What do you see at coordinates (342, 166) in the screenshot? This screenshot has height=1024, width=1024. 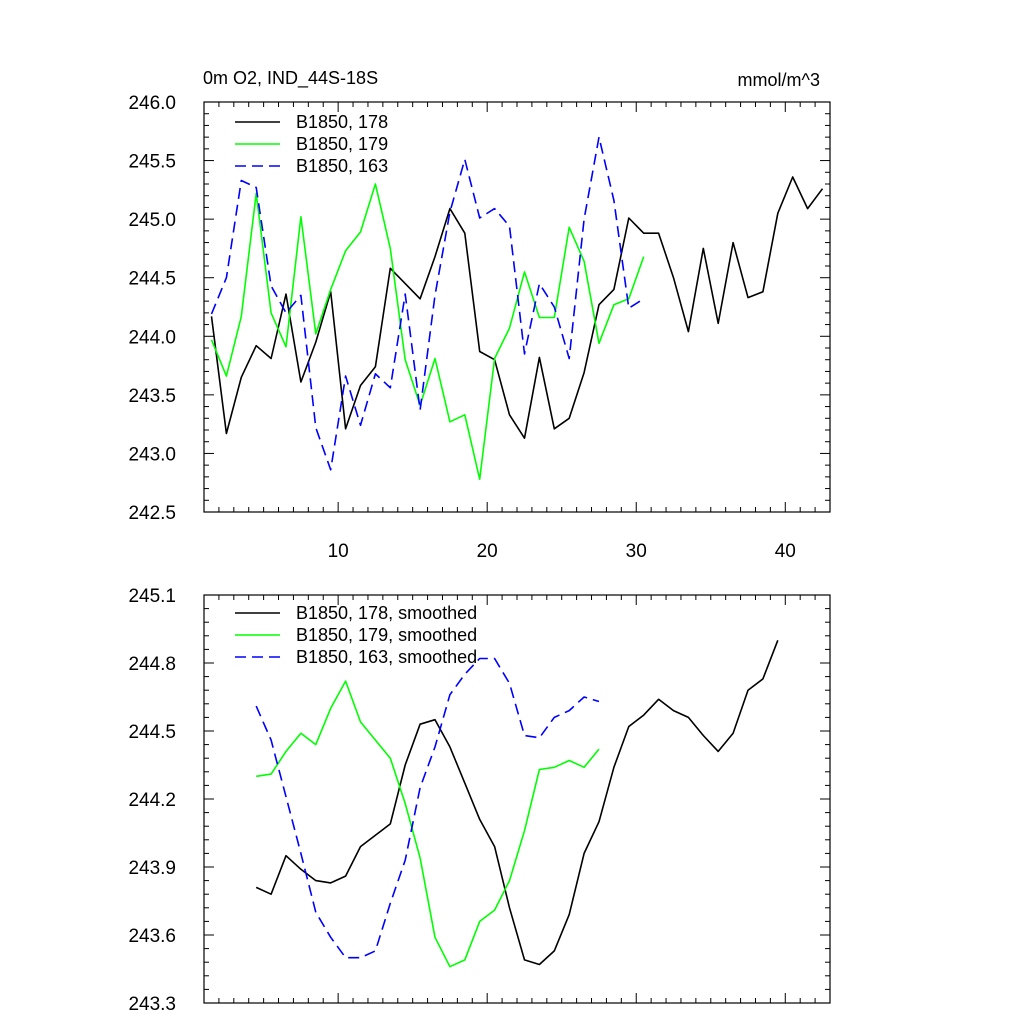 I see `legend-label: B1850, 163` at bounding box center [342, 166].